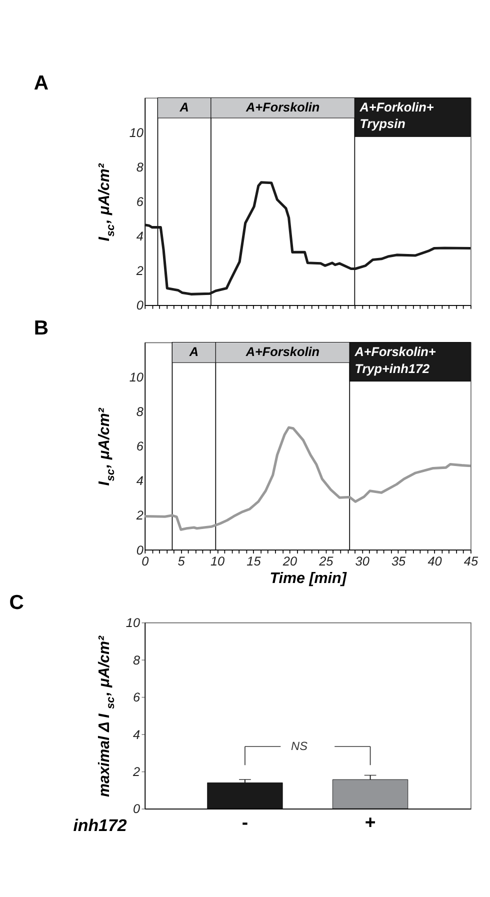 This screenshot has width=490, height=897. I want to click on chart-title: C, so click(16, 603).